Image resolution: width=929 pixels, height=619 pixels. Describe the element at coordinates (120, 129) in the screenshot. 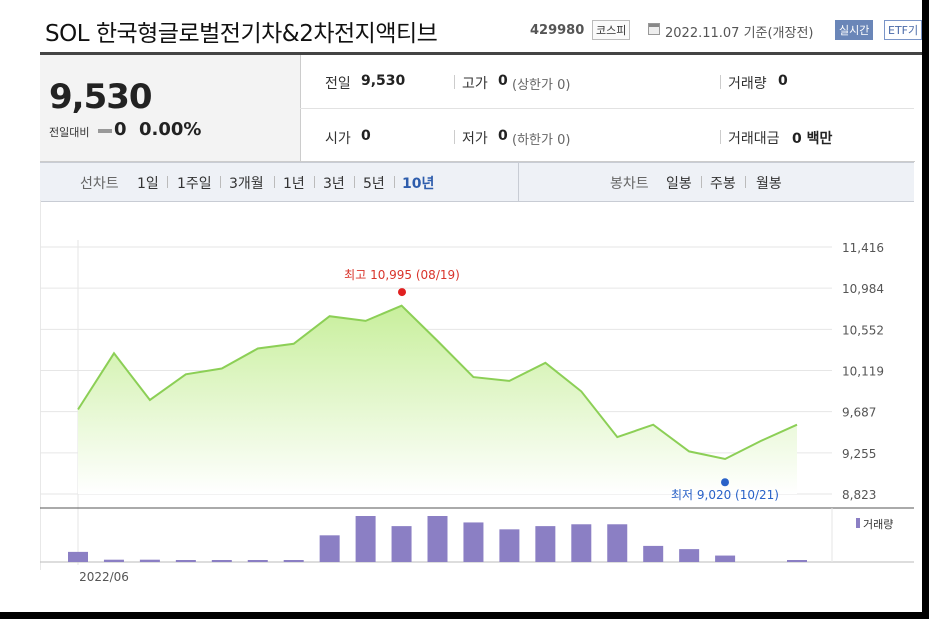

I see `change-value: 0` at that location.